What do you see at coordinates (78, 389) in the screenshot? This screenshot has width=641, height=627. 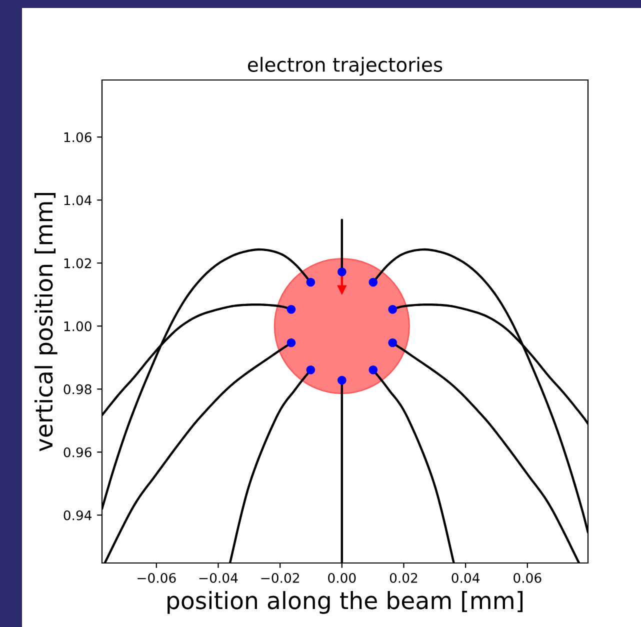 I see `y-tick-label: 0.98` at bounding box center [78, 389].